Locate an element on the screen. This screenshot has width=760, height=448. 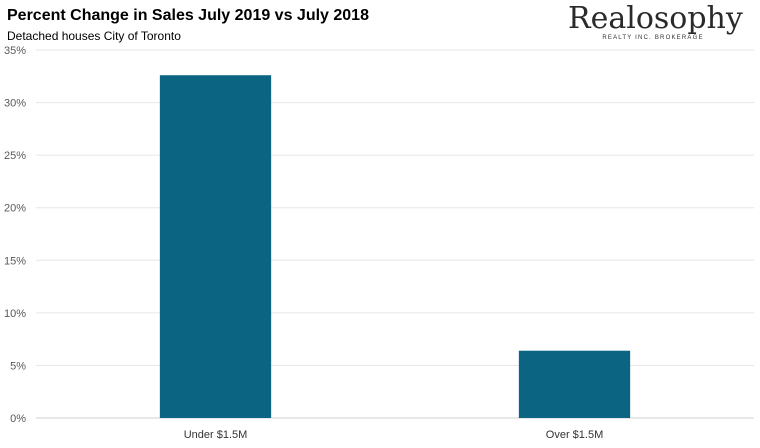
y-tick-label: 5% is located at coordinates (18, 366).